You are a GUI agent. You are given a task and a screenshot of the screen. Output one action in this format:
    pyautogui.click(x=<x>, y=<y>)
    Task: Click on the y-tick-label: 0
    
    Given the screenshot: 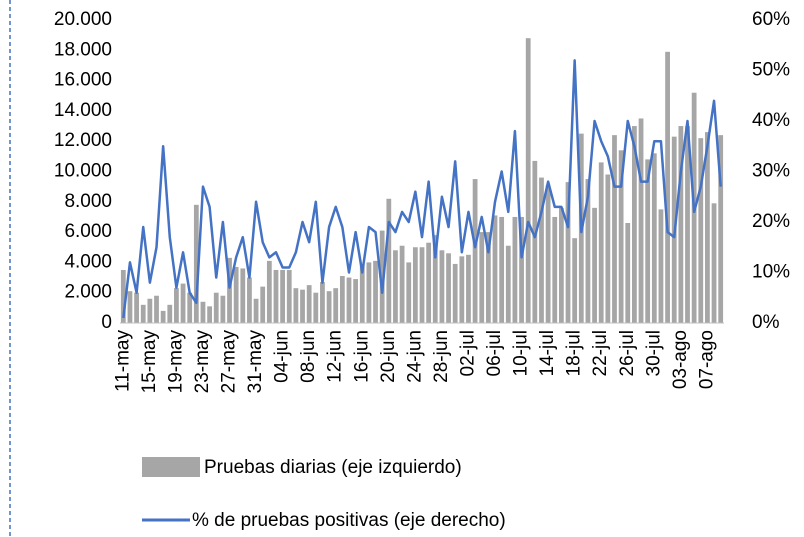 What is the action you would take?
    pyautogui.click(x=106, y=322)
    